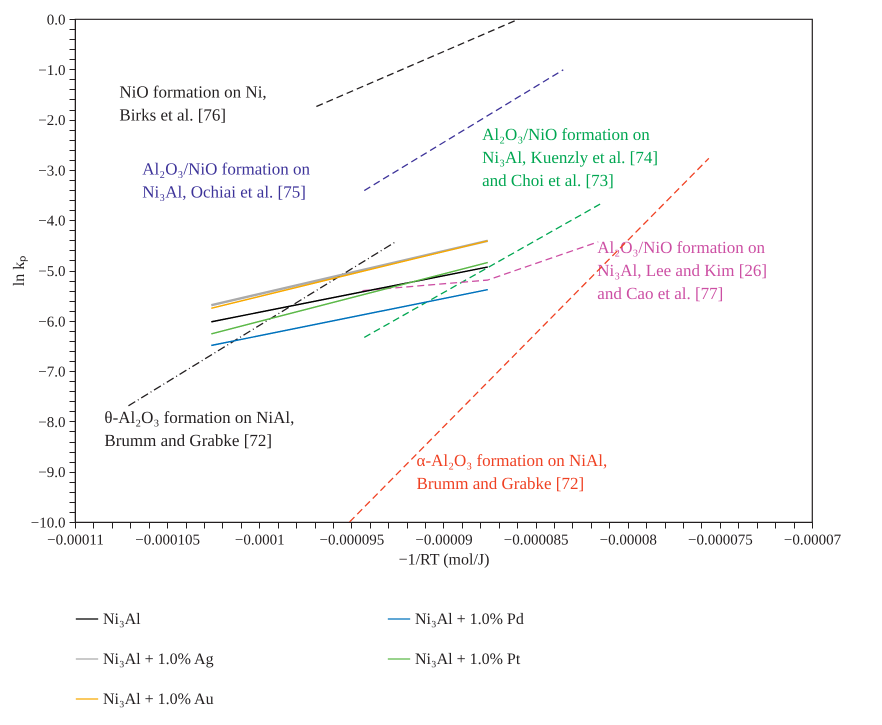 Image resolution: width=882 pixels, height=725 pixels. Describe the element at coordinates (167, 540) in the screenshot. I see `x-tick-label: −0.000105` at that location.